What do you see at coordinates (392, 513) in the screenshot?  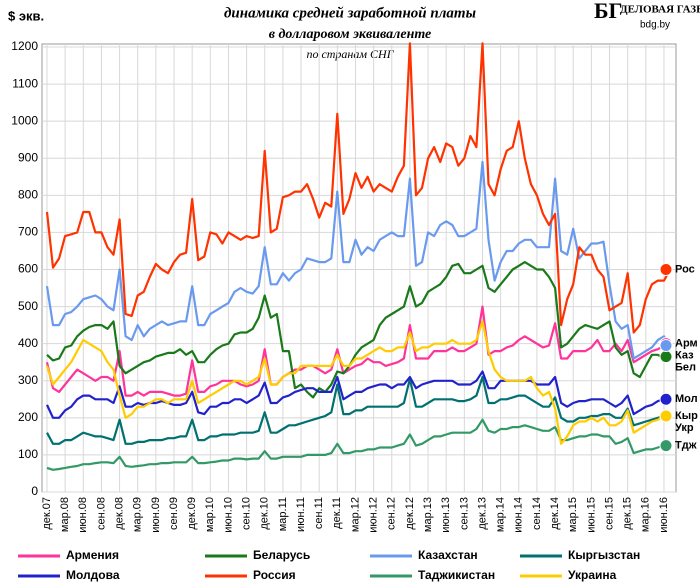 I see `x-tick-label: сен.12` at bounding box center [392, 513].